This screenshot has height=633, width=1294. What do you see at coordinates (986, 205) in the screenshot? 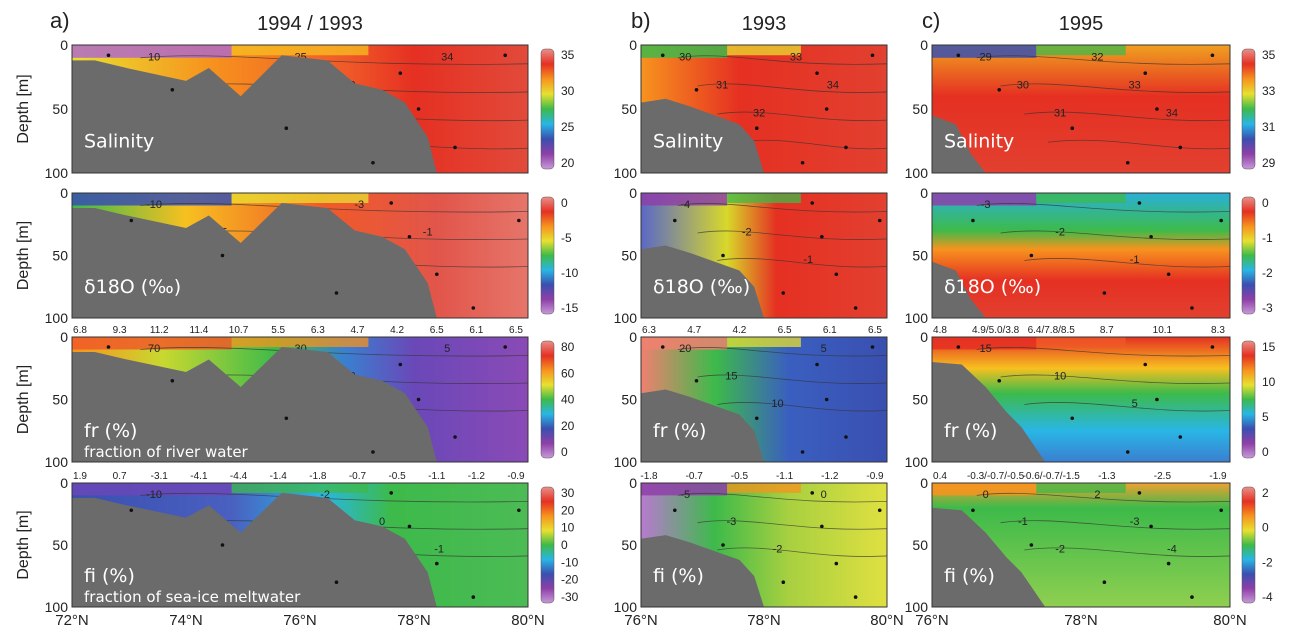
I see `contour-label: -3` at bounding box center [986, 205].